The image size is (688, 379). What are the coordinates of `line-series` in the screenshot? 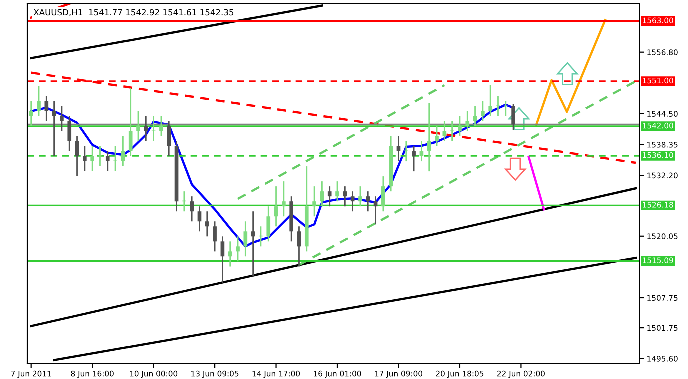 It's located at (571, 72).